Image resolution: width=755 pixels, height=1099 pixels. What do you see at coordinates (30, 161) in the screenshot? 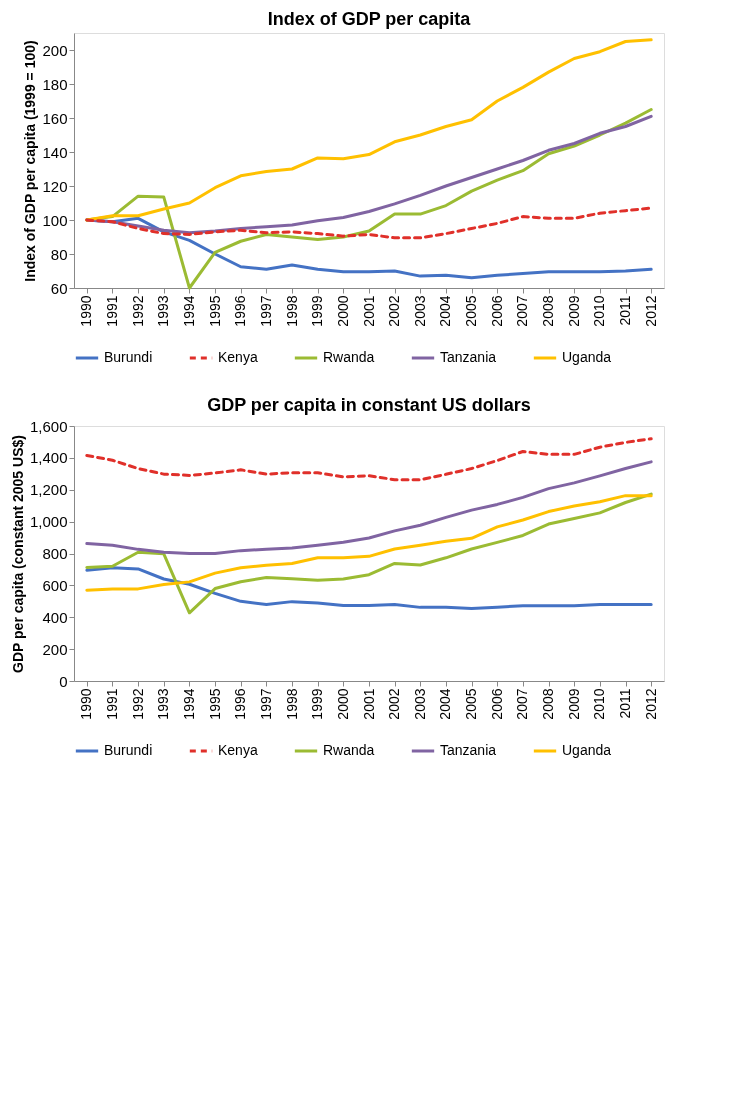
I see `y-axis-title: Index of GDP per capita (1999 = 100)` at bounding box center [30, 161].